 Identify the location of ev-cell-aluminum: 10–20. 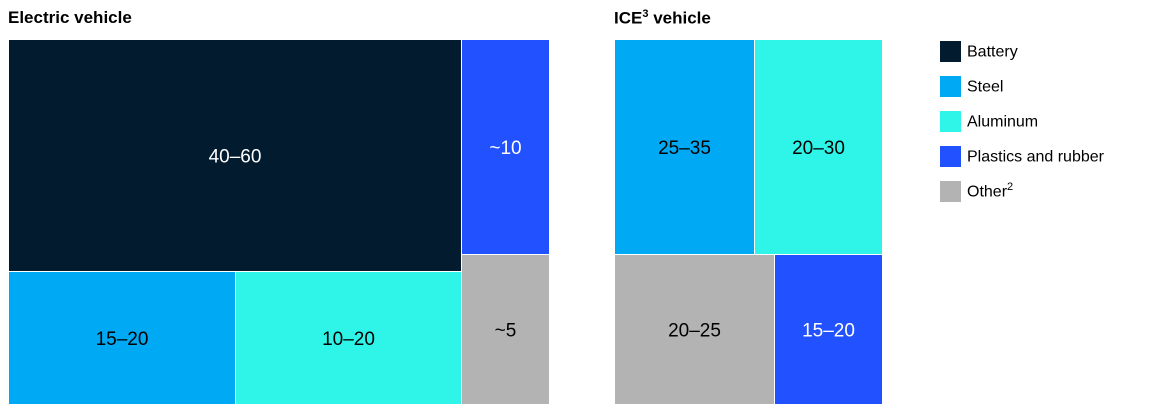
(348, 338).